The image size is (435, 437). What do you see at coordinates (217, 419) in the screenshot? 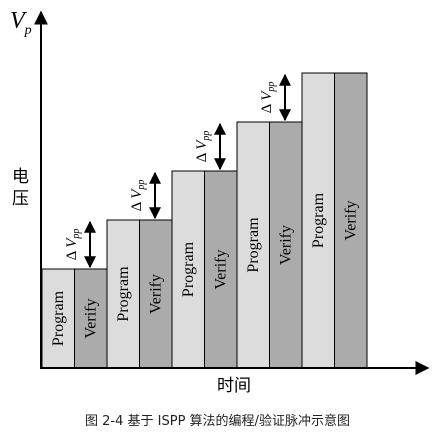
I see `figure-caption: 图 2-4 基于 ISPP 算法的编程/验证脉冲示意图` at bounding box center [217, 419].